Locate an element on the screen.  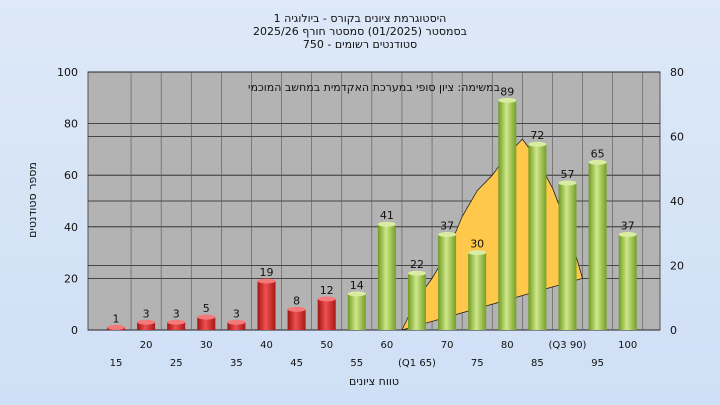
bar-value-label: 65 is located at coordinates (598, 153).